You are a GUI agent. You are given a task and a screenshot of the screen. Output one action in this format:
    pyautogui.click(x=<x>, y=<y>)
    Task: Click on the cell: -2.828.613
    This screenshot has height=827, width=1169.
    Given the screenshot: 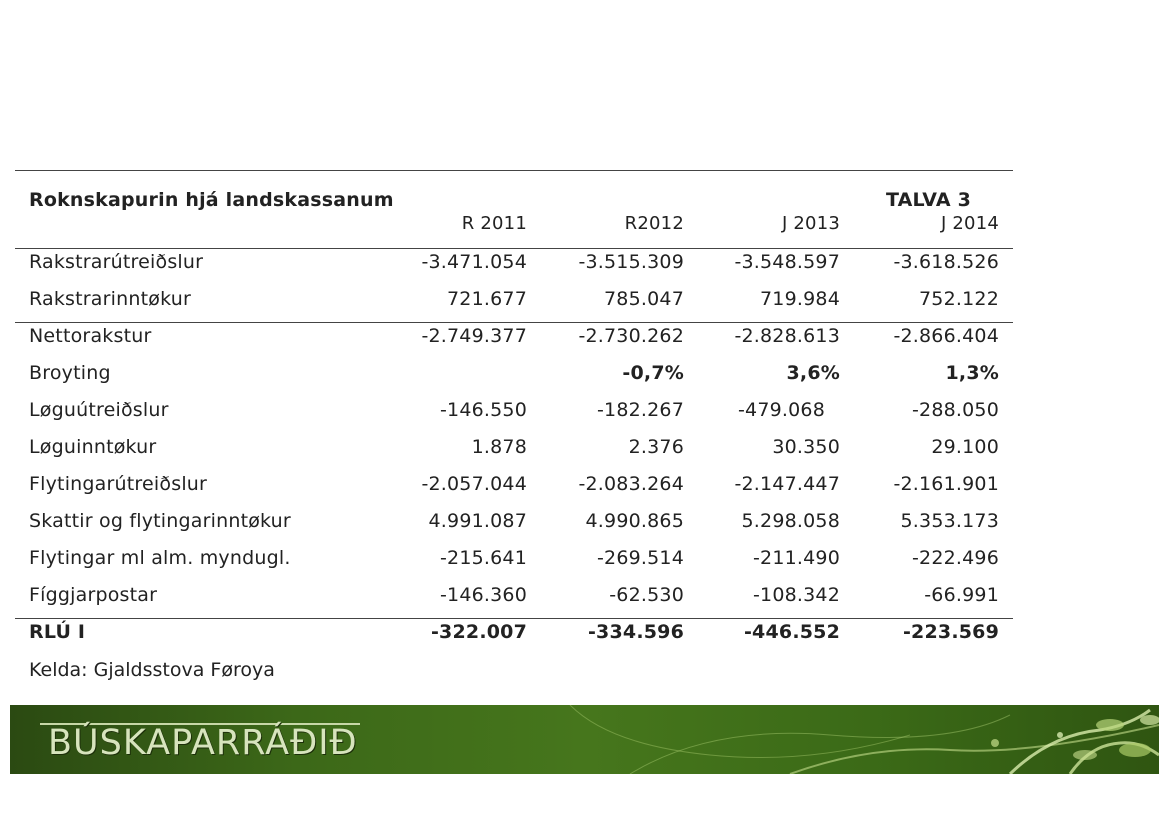 What is the action you would take?
    pyautogui.click(x=787, y=336)
    